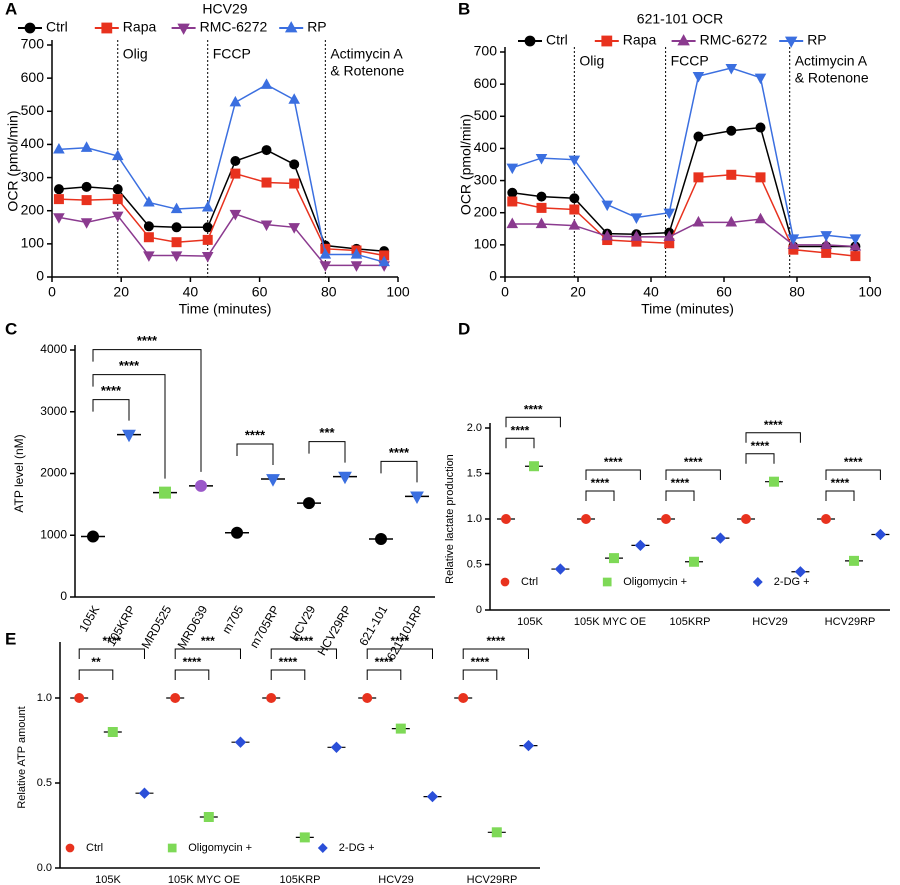 This screenshot has width=900, height=885. What do you see at coordinates (33, 243) in the screenshot?
I see `y-tick-label: 100` at bounding box center [33, 243].